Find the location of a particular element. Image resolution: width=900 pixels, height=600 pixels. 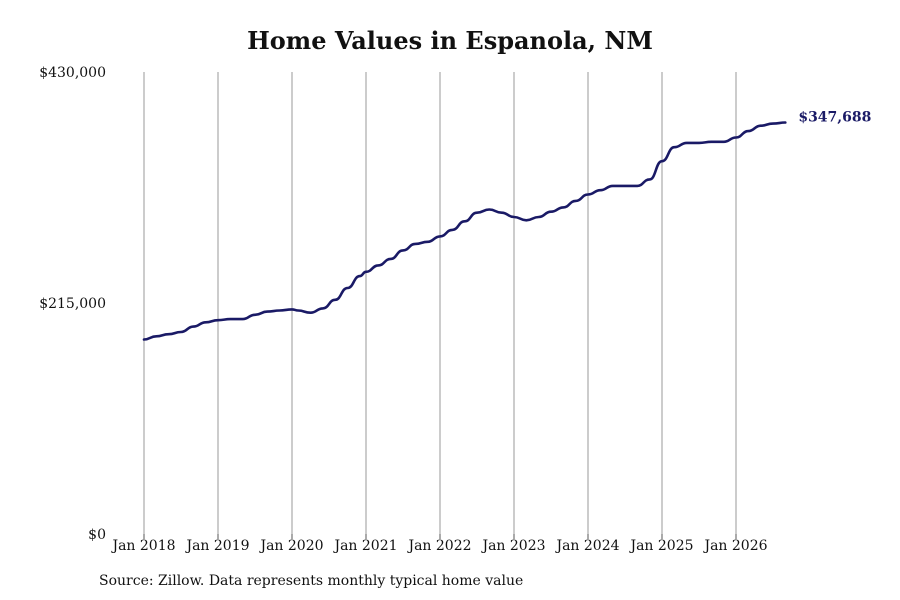

x-tick-label: Jan 2021 is located at coordinates (364, 546).